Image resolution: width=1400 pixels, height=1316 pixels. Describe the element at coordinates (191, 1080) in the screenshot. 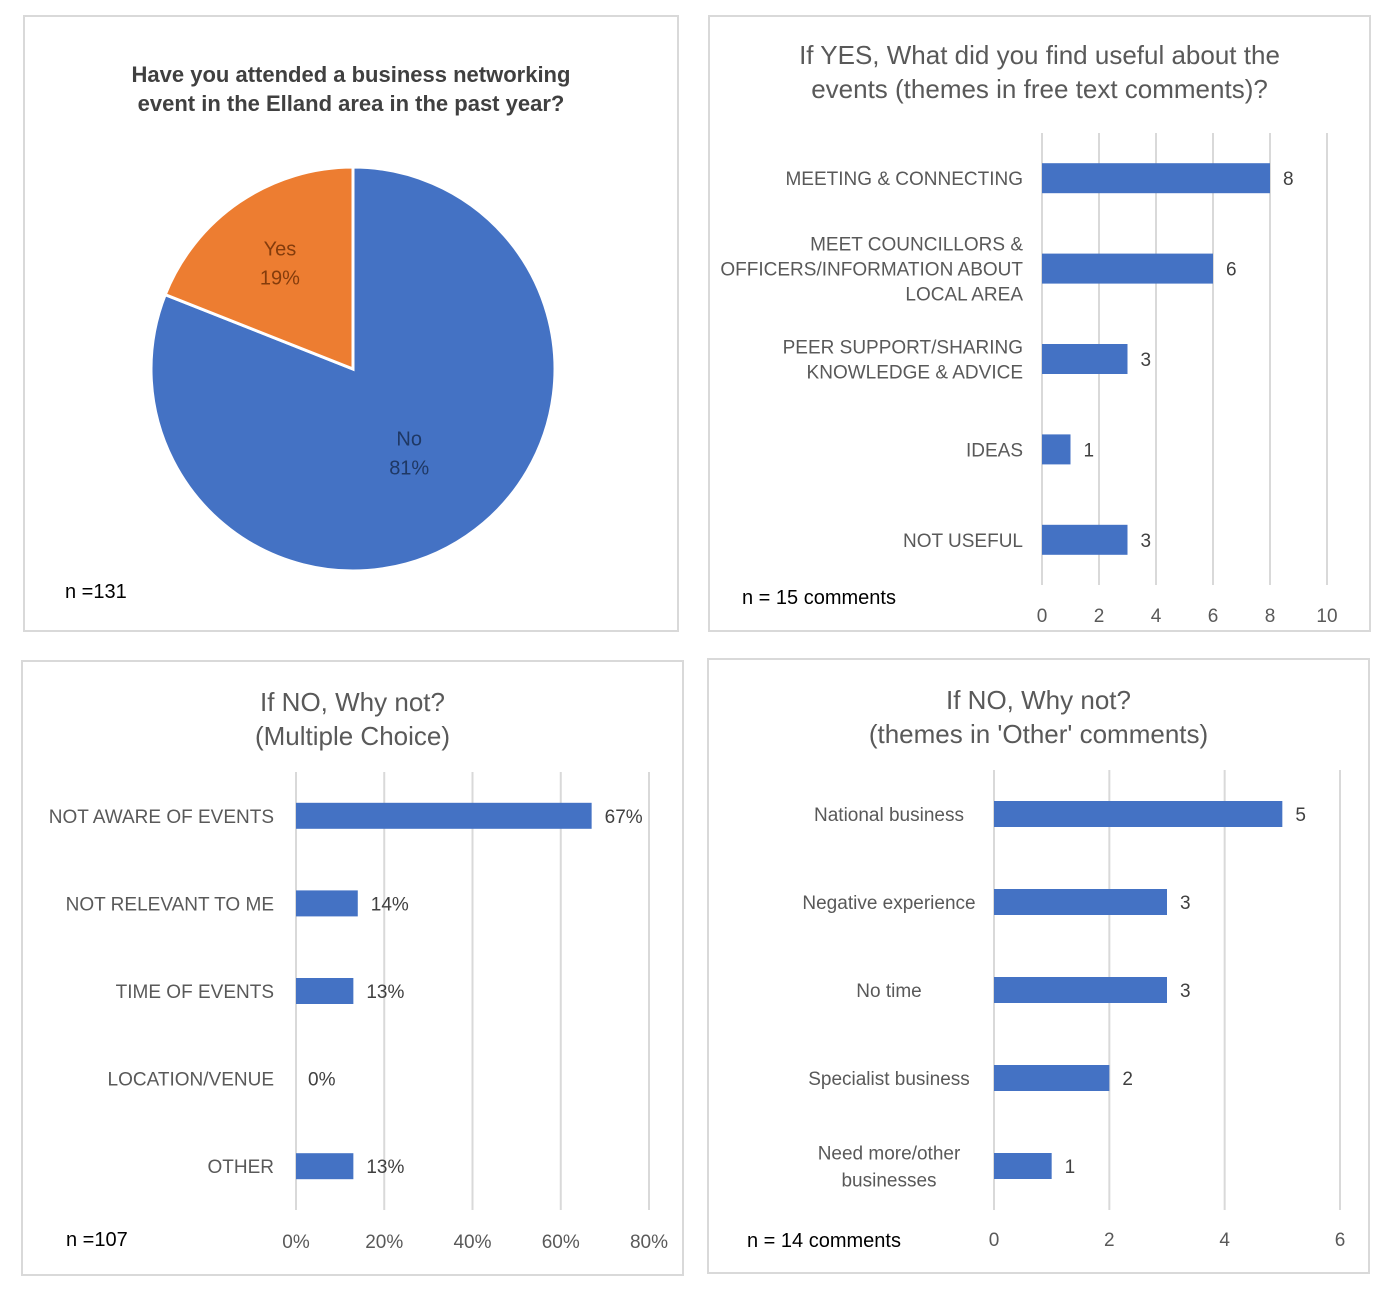

I see `category-label: LOCATION/VENUE` at that location.